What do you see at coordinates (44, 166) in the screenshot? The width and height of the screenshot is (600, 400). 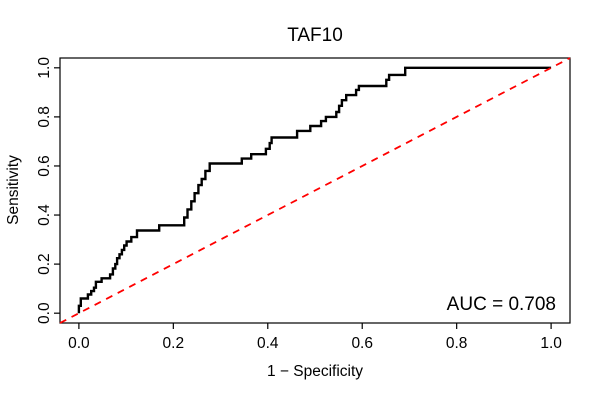 I see `y-tick-label: 0.6` at bounding box center [44, 166].